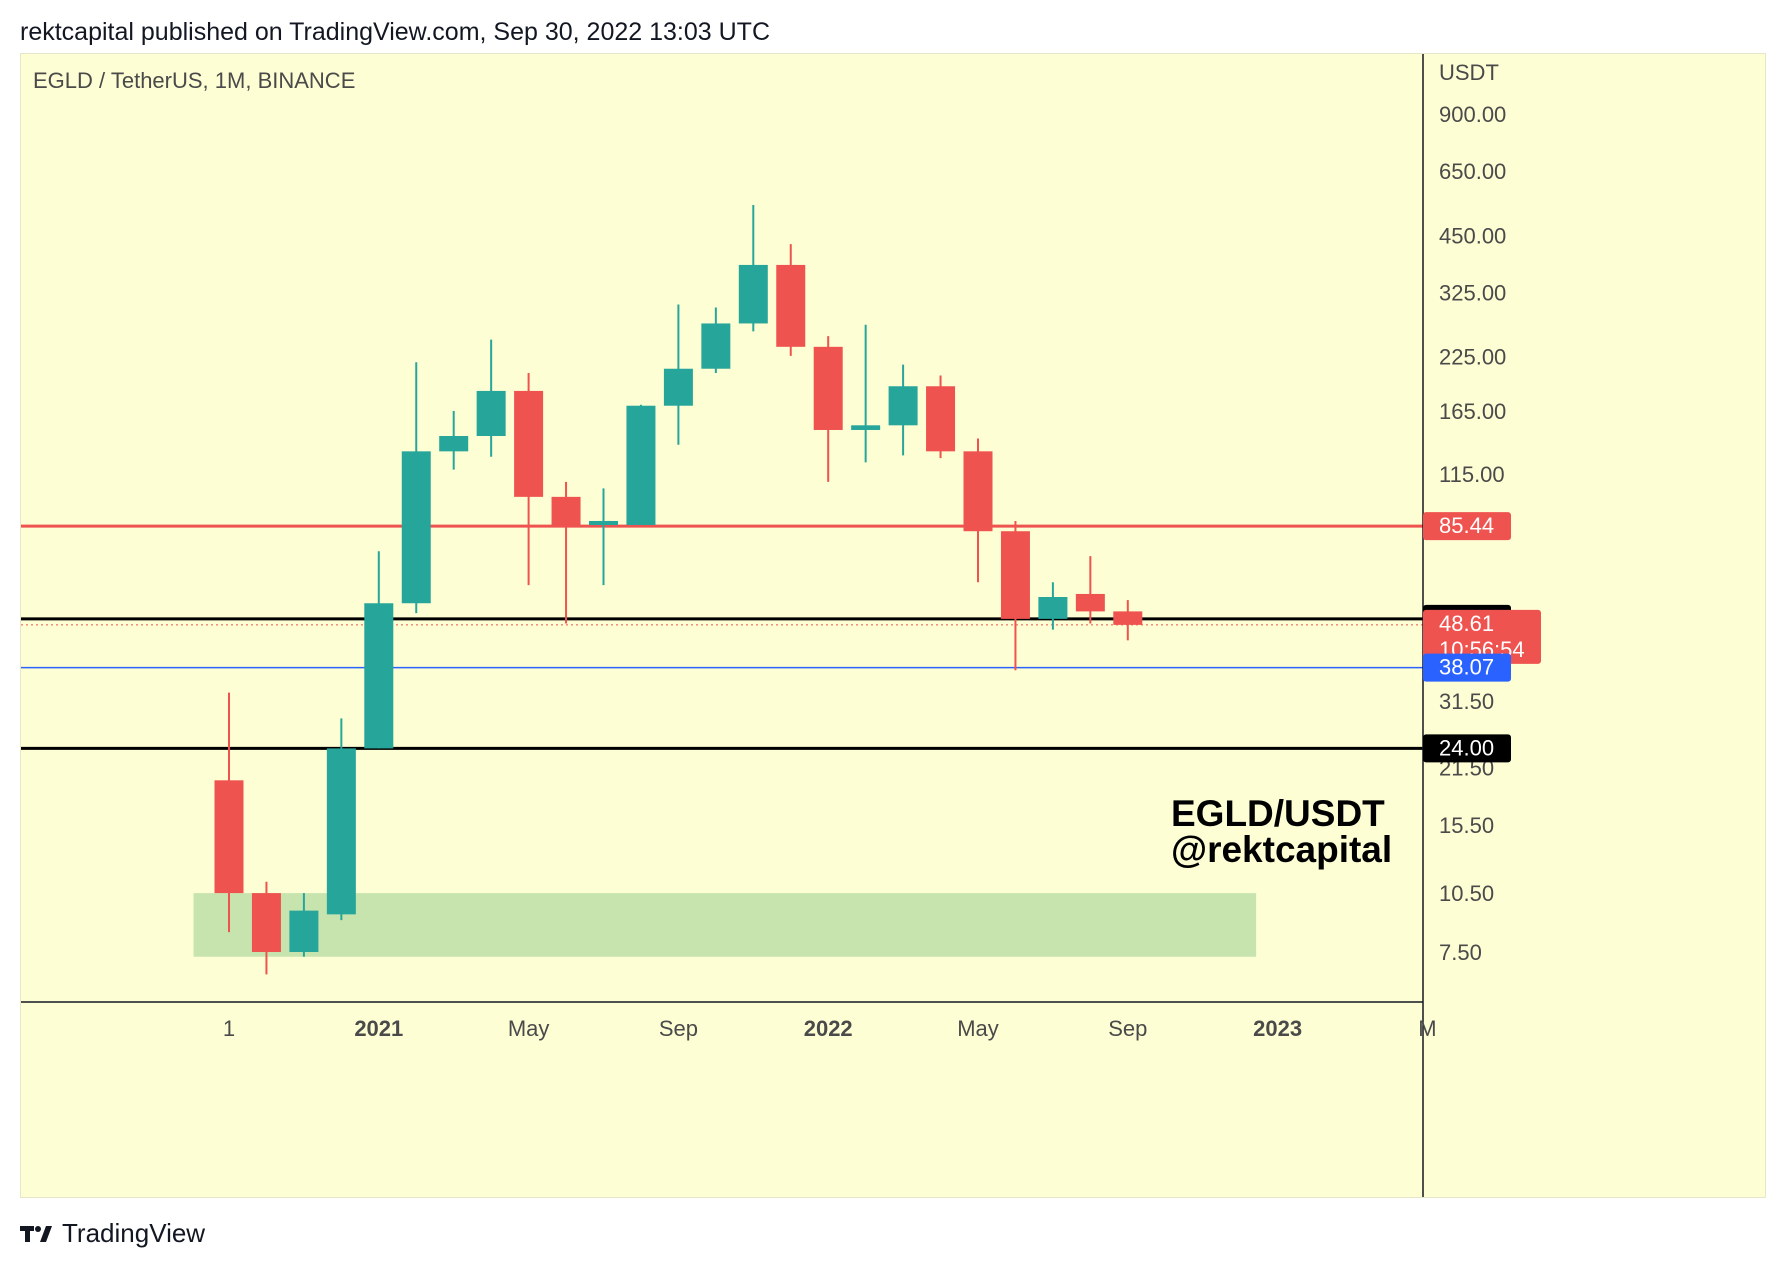 The height and width of the screenshot is (1266, 1786). Describe the element at coordinates (1472, 292) in the screenshot. I see `price-tick-label: 325.00` at that location.